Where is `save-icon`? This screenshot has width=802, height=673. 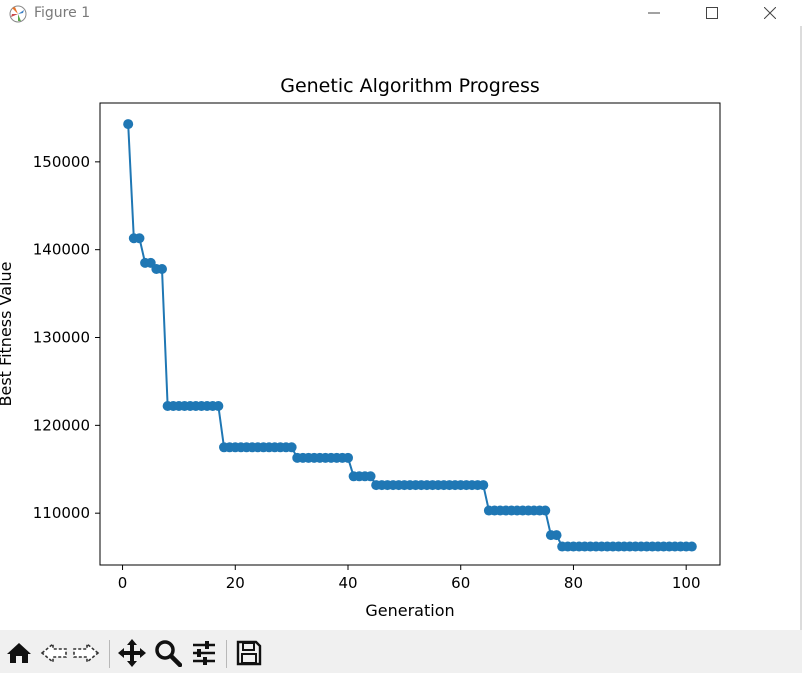
save-icon is located at coordinates (249, 653).